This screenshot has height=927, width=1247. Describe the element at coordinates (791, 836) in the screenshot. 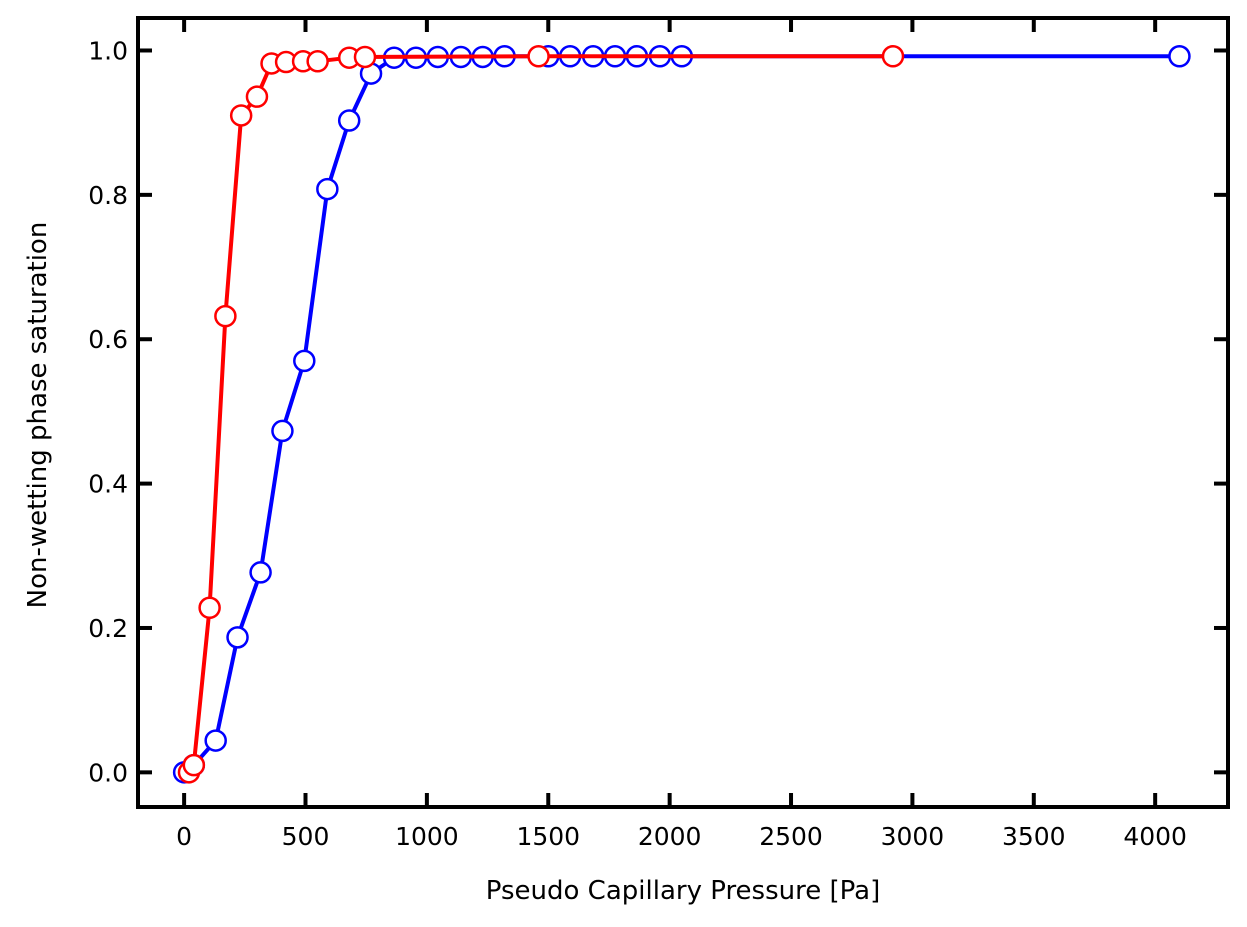

I see `x-tick-label: 2500` at that location.